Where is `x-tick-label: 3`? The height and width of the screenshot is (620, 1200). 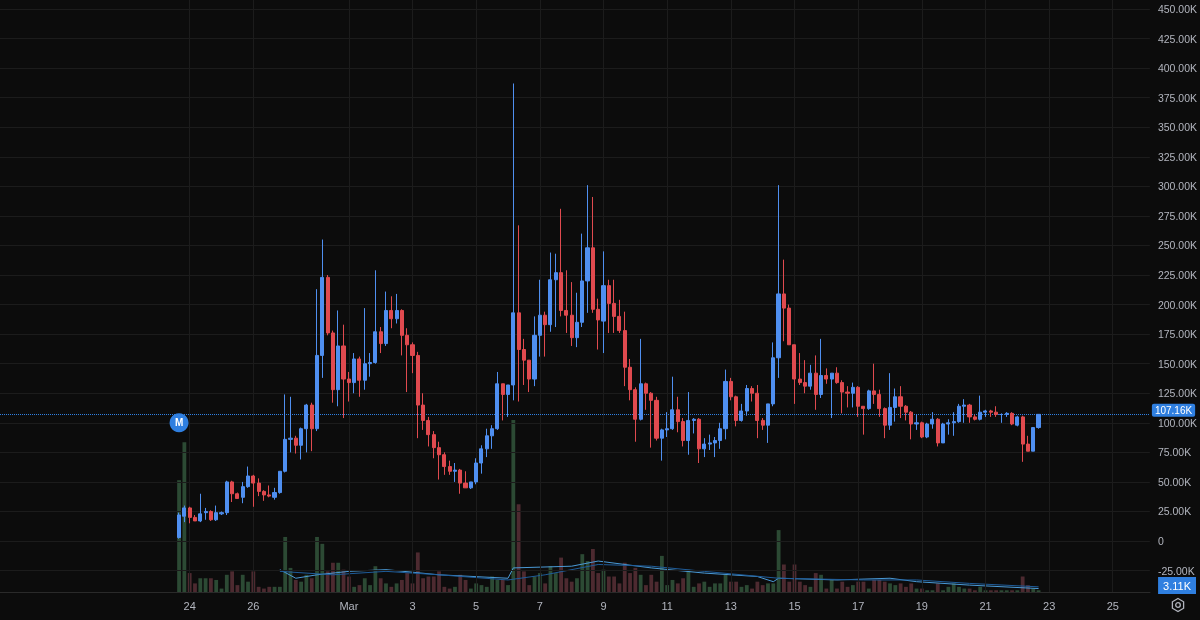
x-tick-label: 3 is located at coordinates (412, 605).